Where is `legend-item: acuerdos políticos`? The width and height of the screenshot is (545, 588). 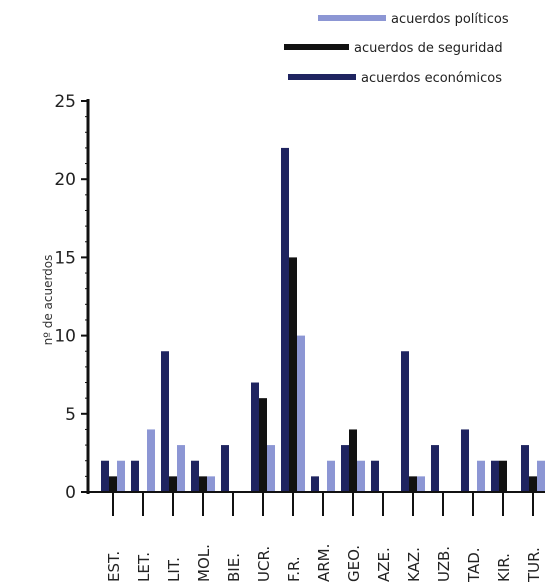
legend-item: acuerdos políticos is located at coordinates (413, 19).